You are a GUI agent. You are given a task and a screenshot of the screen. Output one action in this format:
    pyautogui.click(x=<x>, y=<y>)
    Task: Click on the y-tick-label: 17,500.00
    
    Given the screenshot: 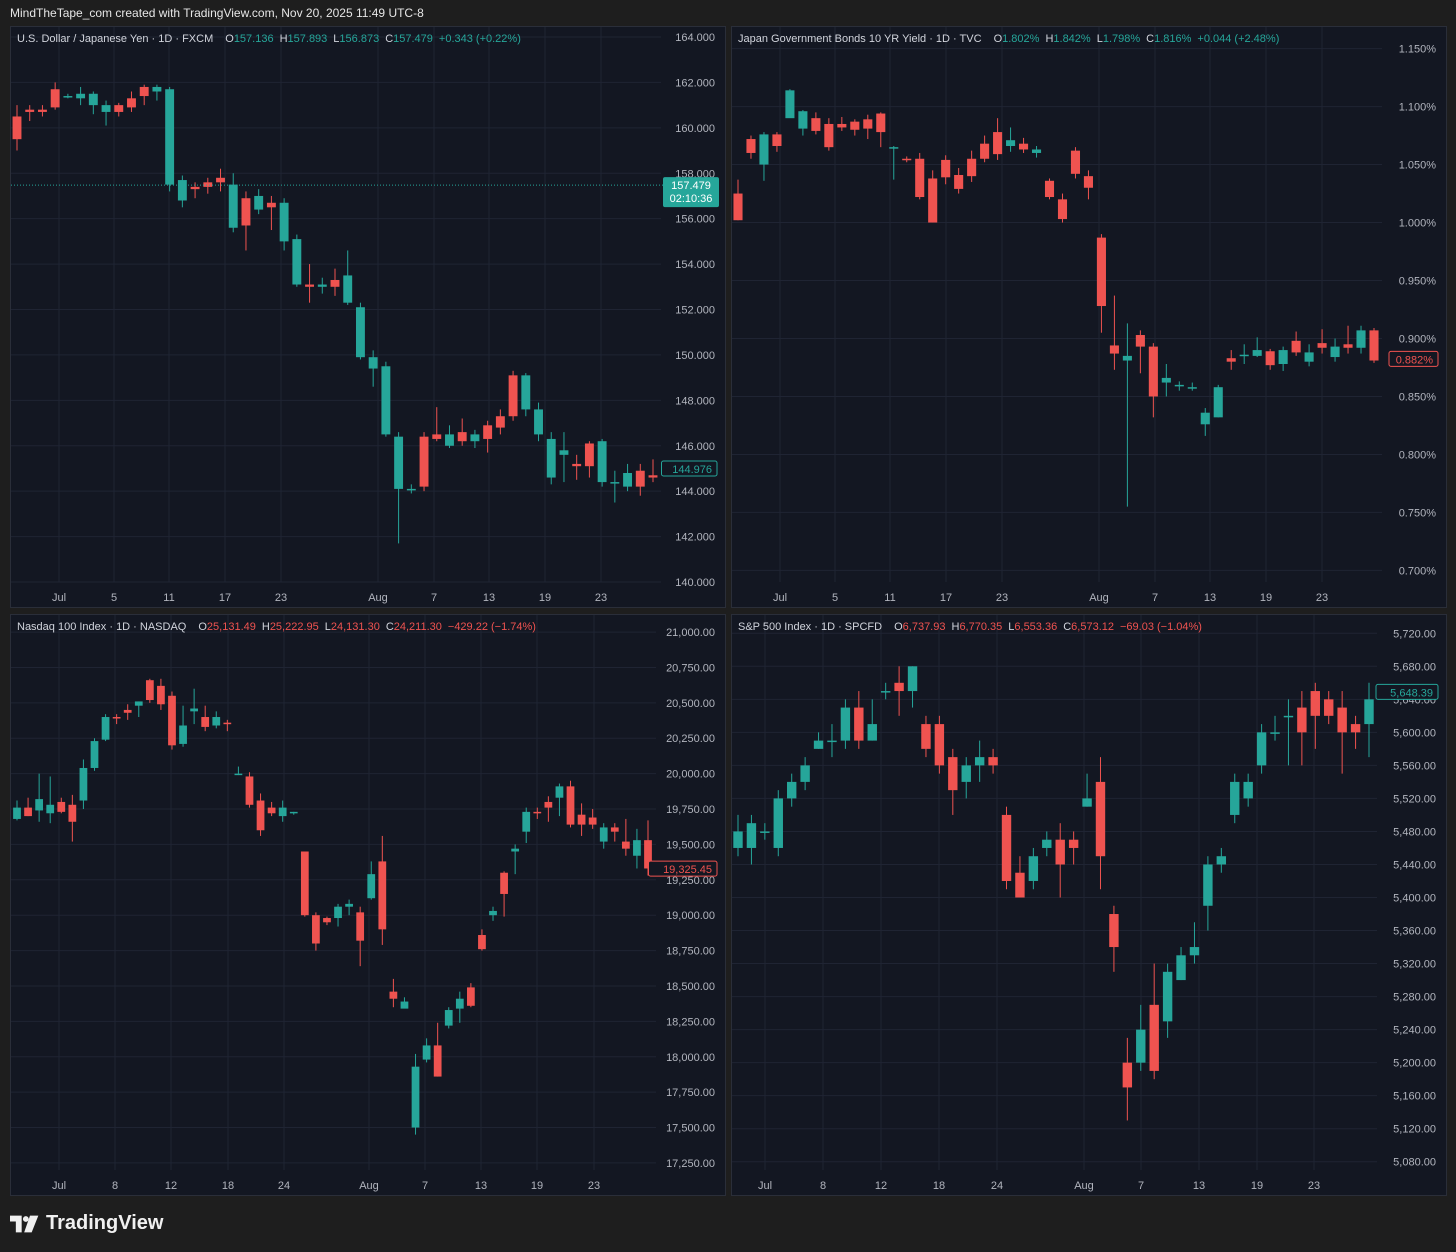 What is the action you would take?
    pyautogui.click(x=690, y=1129)
    